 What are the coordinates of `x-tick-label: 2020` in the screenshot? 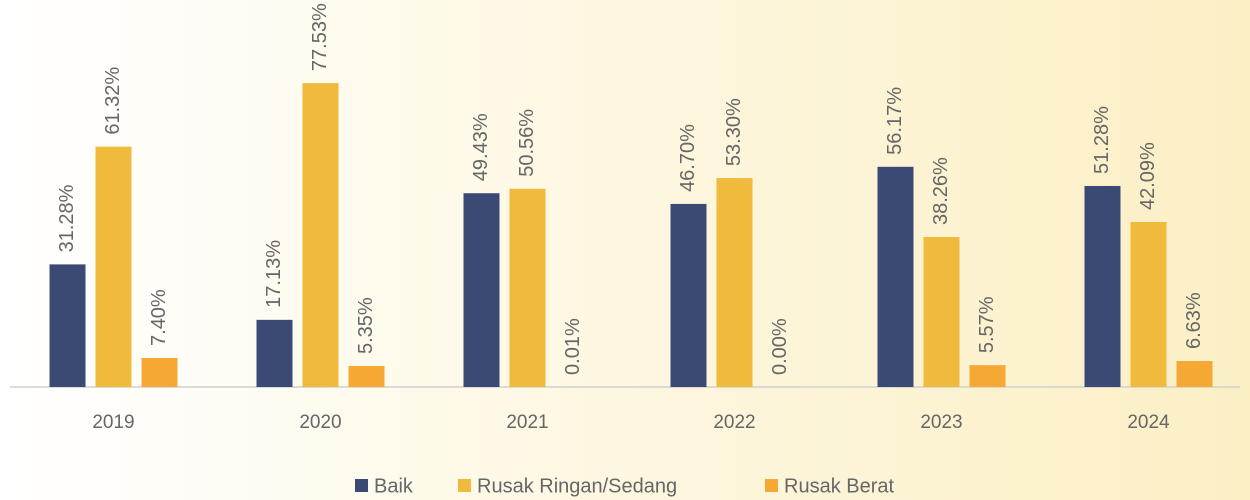 It's located at (320, 422).